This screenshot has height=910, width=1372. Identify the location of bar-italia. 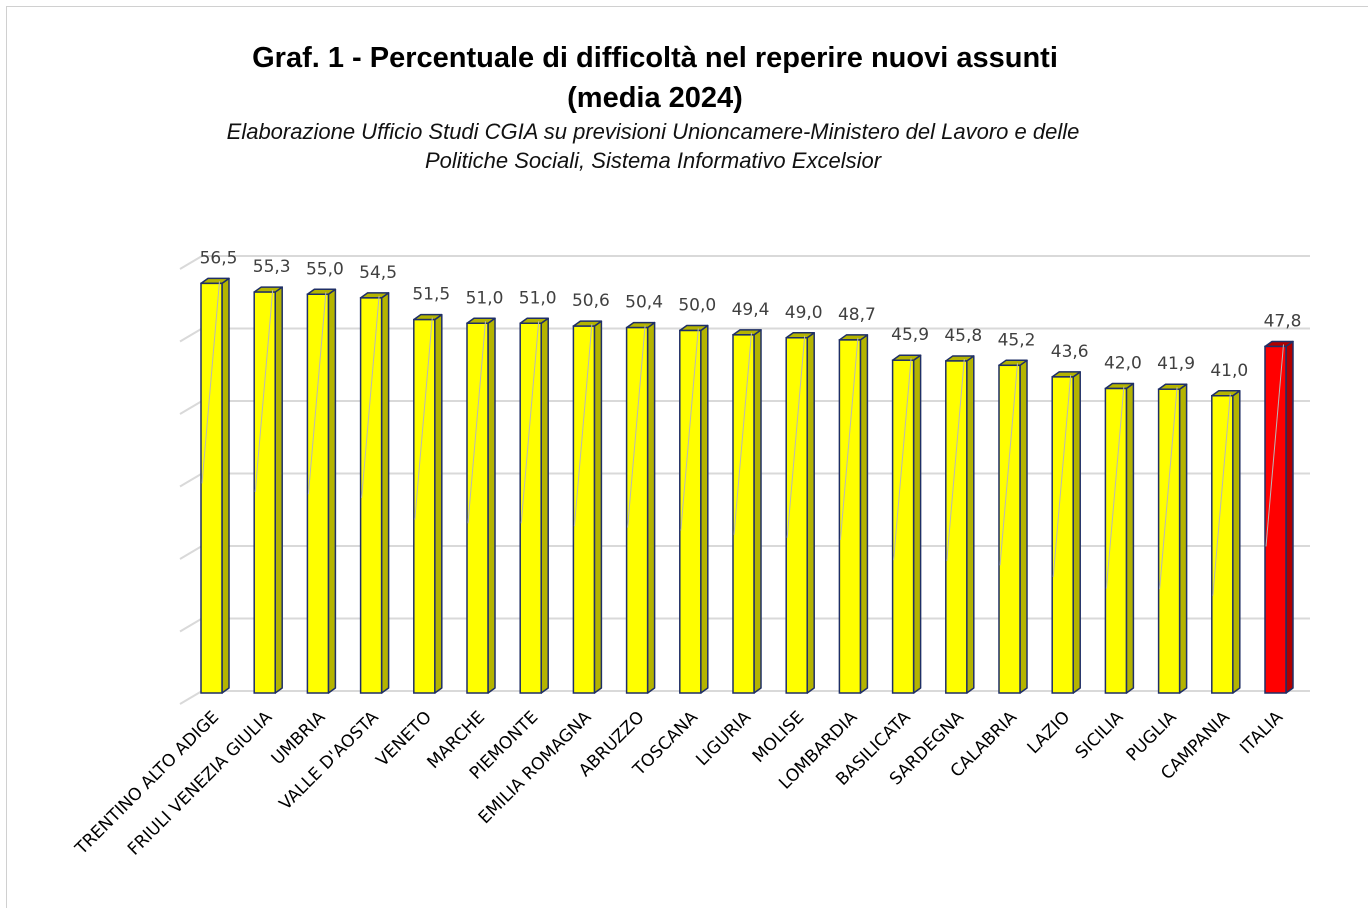
(1279, 517).